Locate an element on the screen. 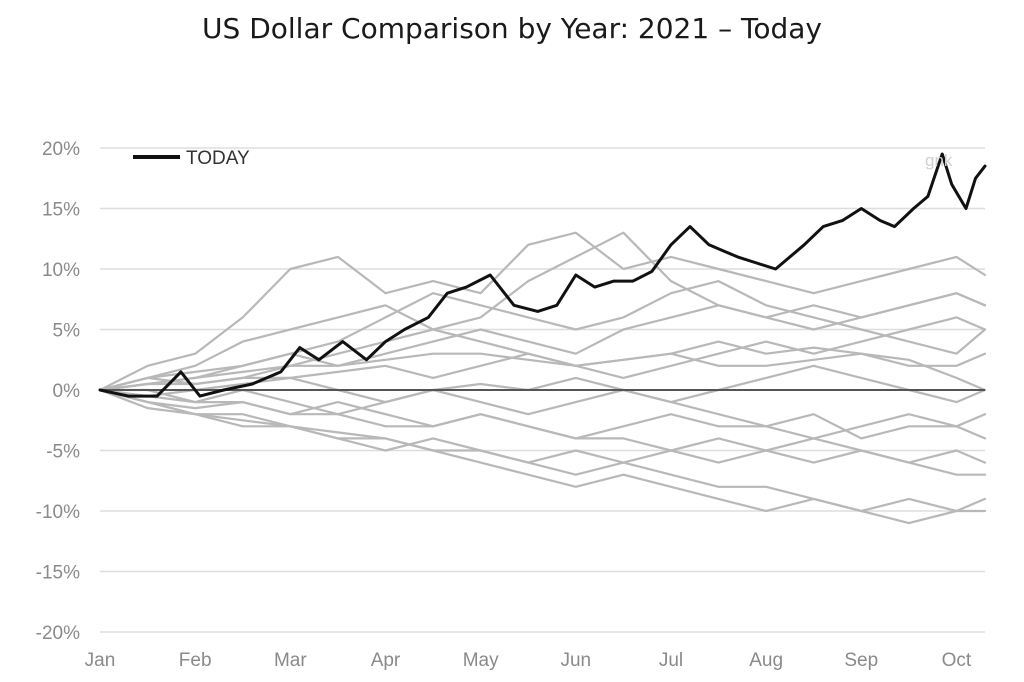  x-tick-label: Oct is located at coordinates (957, 660).